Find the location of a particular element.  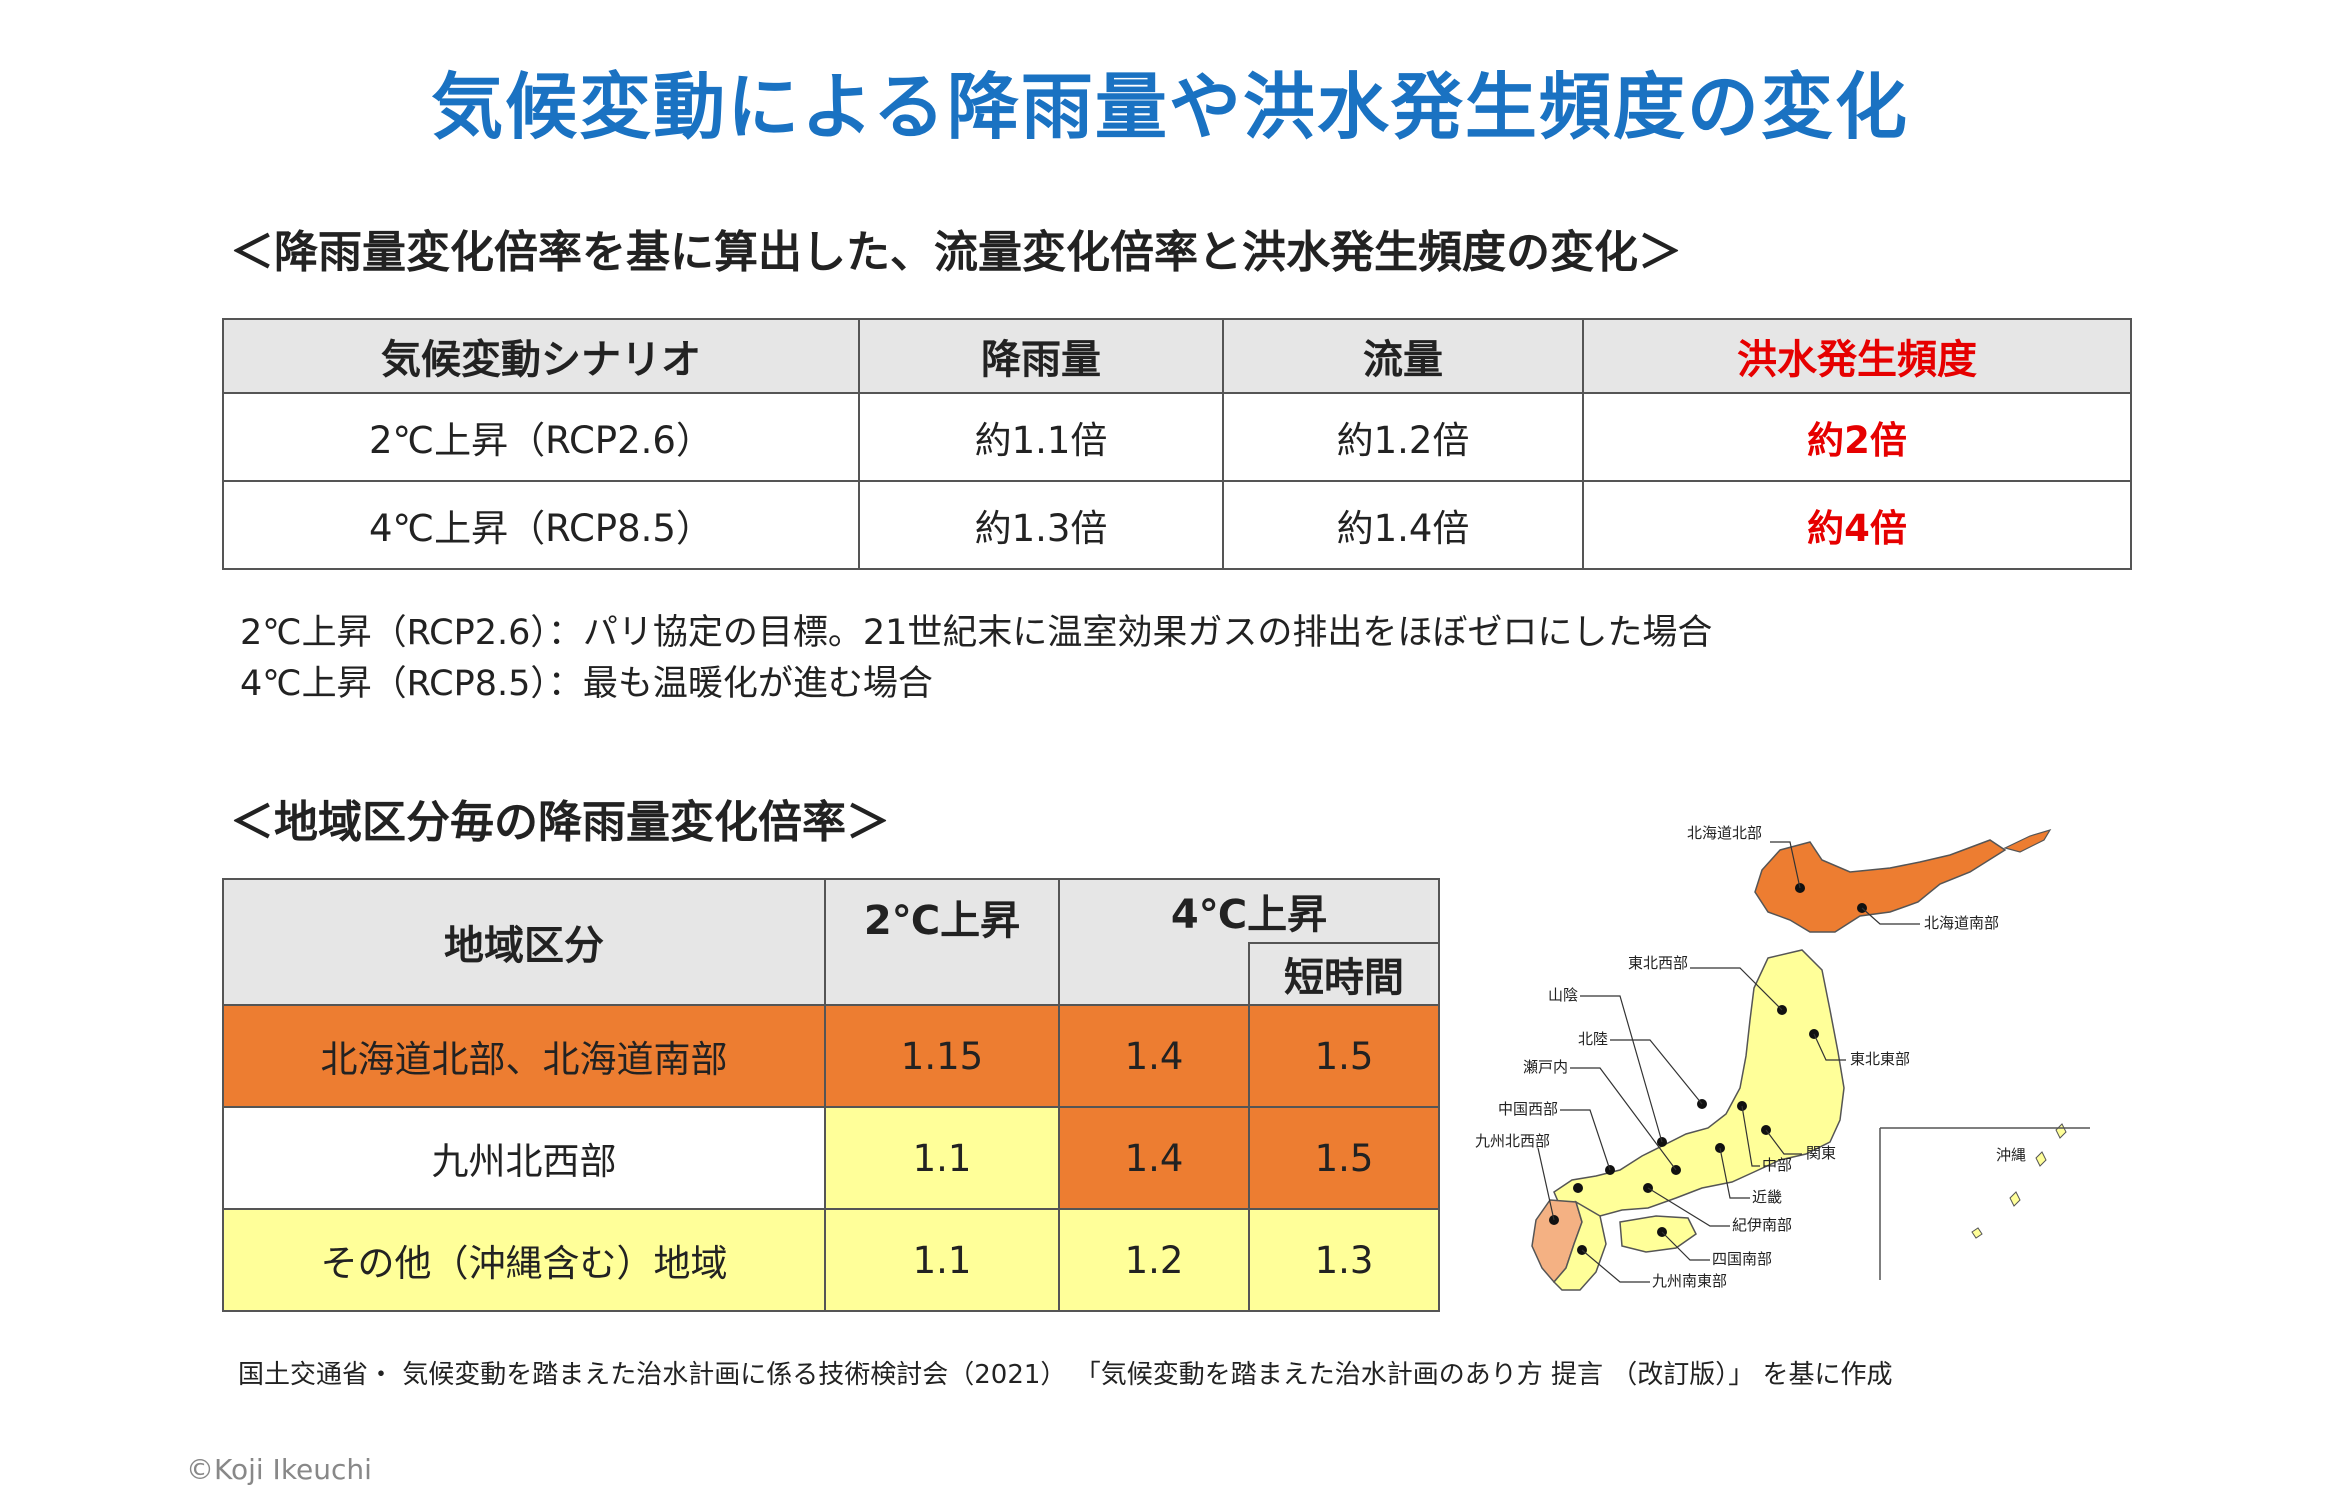

table-row: その他（沖縄含む）地域 1.1 1.2 1.3 is located at coordinates (831, 1260).